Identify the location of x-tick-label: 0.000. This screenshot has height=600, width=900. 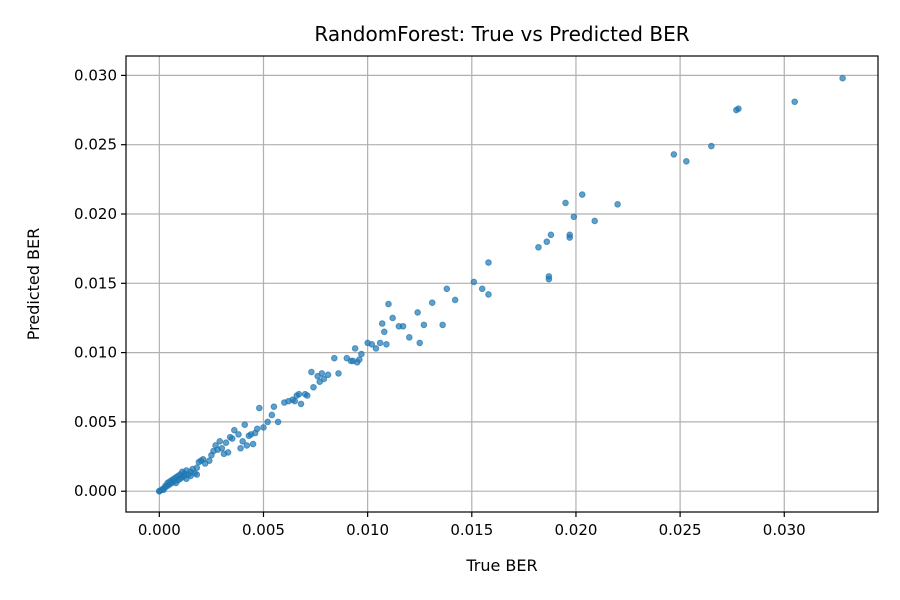
(159, 530).